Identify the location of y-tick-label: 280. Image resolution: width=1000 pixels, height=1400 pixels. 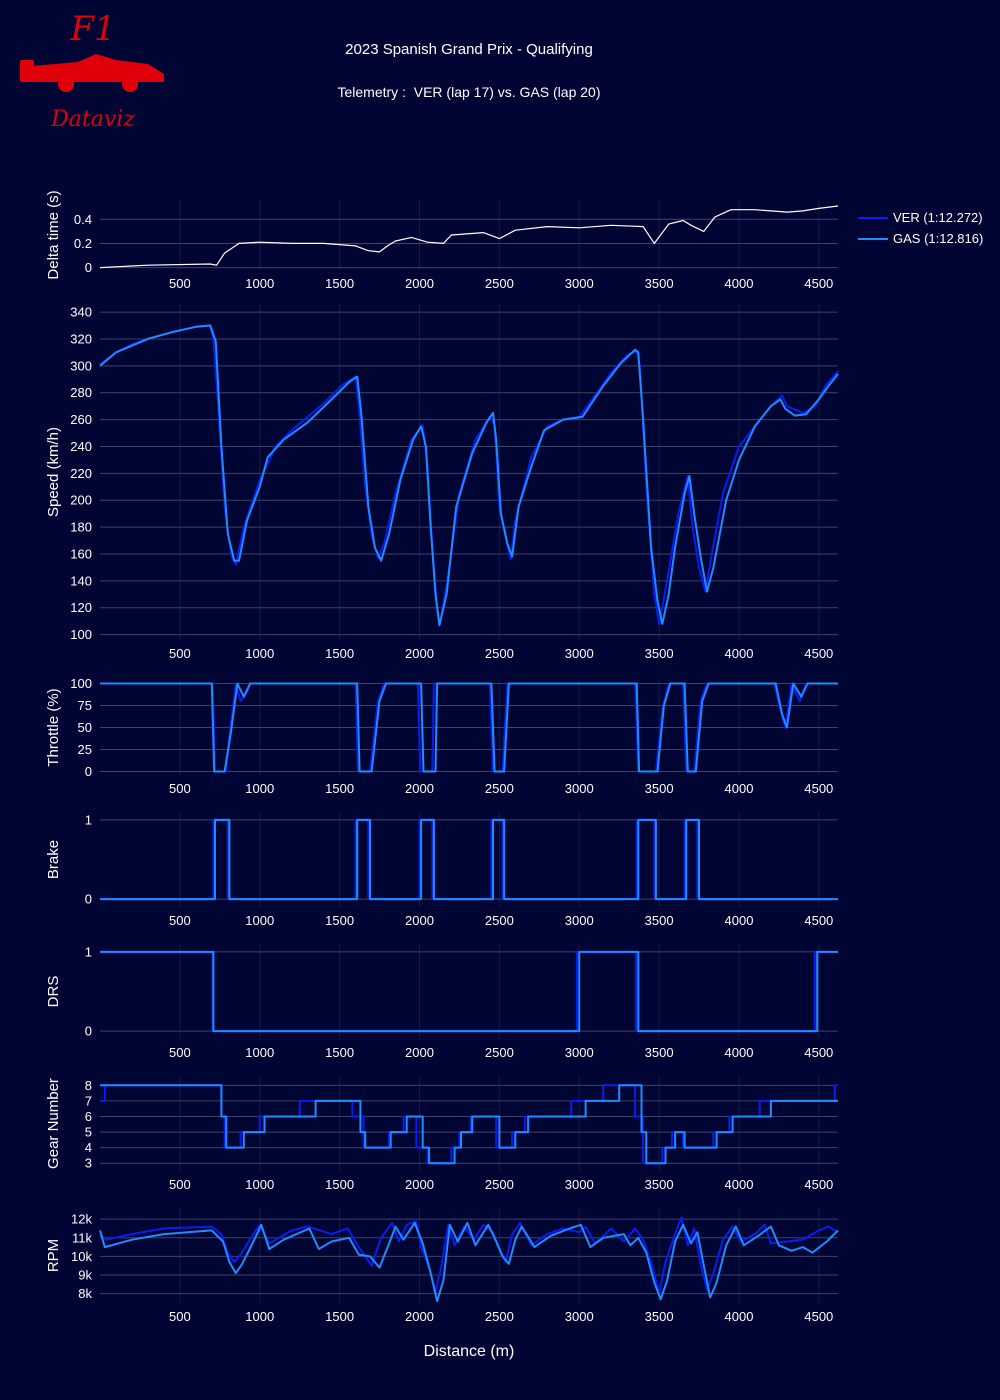
(81, 392).